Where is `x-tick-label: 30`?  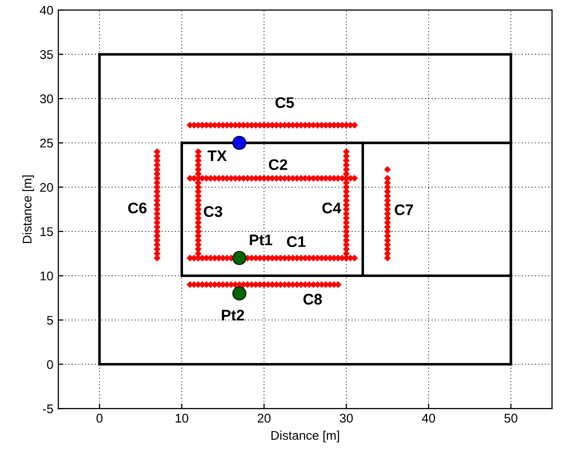
x-tick-label: 30 is located at coordinates (346, 418).